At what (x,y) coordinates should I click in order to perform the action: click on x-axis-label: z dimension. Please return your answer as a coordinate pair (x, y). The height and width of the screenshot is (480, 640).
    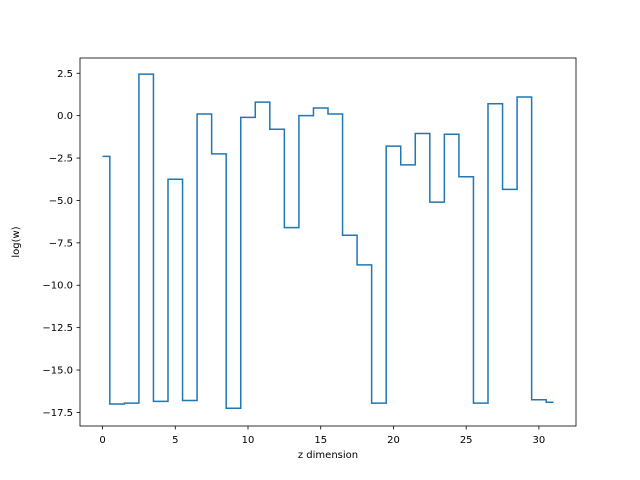
    Looking at the image, I should click on (328, 455).